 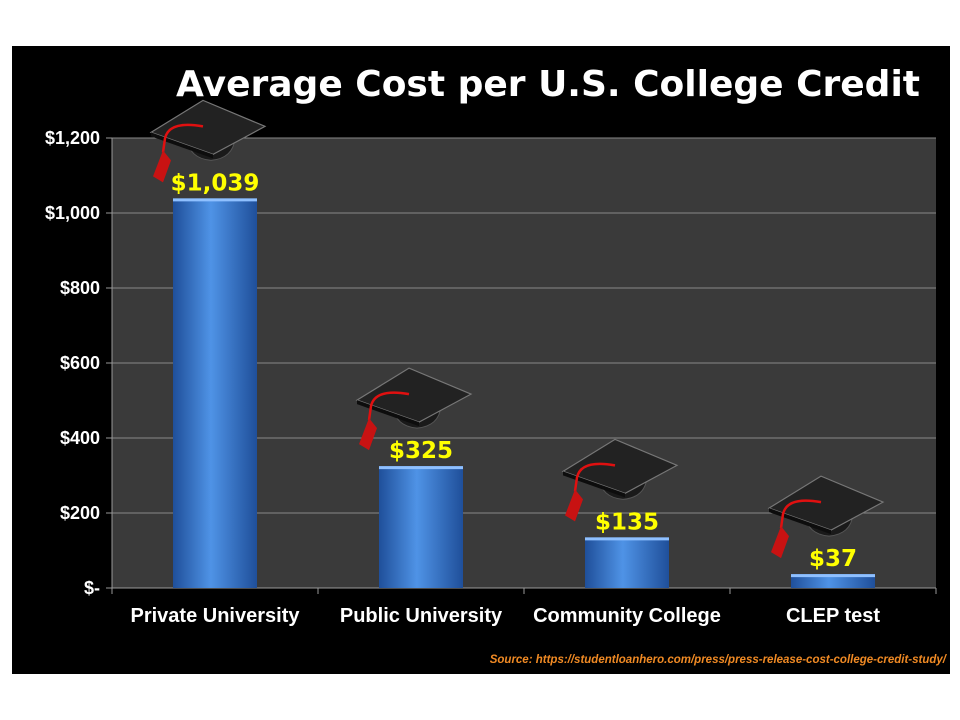 What do you see at coordinates (80, 438) in the screenshot?
I see `y-tick-label: $400` at bounding box center [80, 438].